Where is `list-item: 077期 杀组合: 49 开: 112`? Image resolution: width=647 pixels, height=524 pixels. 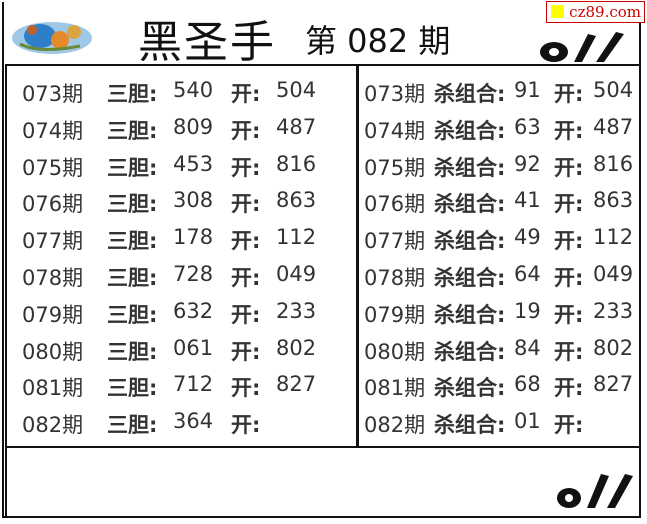 list-item: 077期 杀组合: 49 开: 112 is located at coordinates (499, 243).